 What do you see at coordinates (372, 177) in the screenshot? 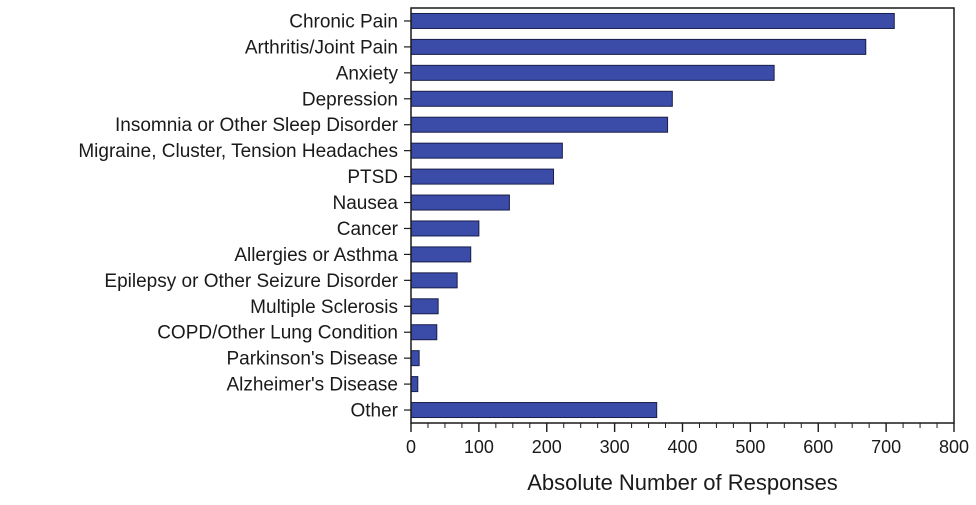
I see `category-label: PTSD` at bounding box center [372, 177].